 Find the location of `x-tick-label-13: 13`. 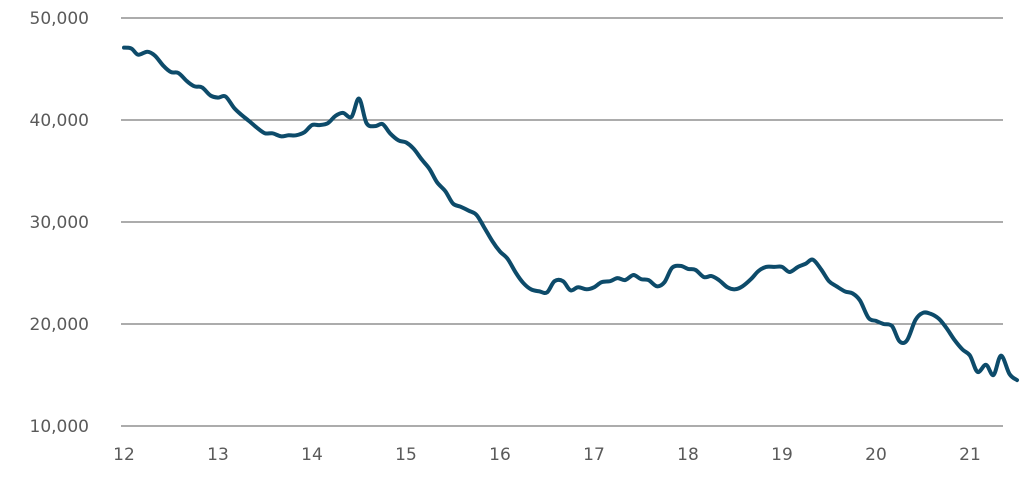

x-tick-label-13: 13 is located at coordinates (218, 455).